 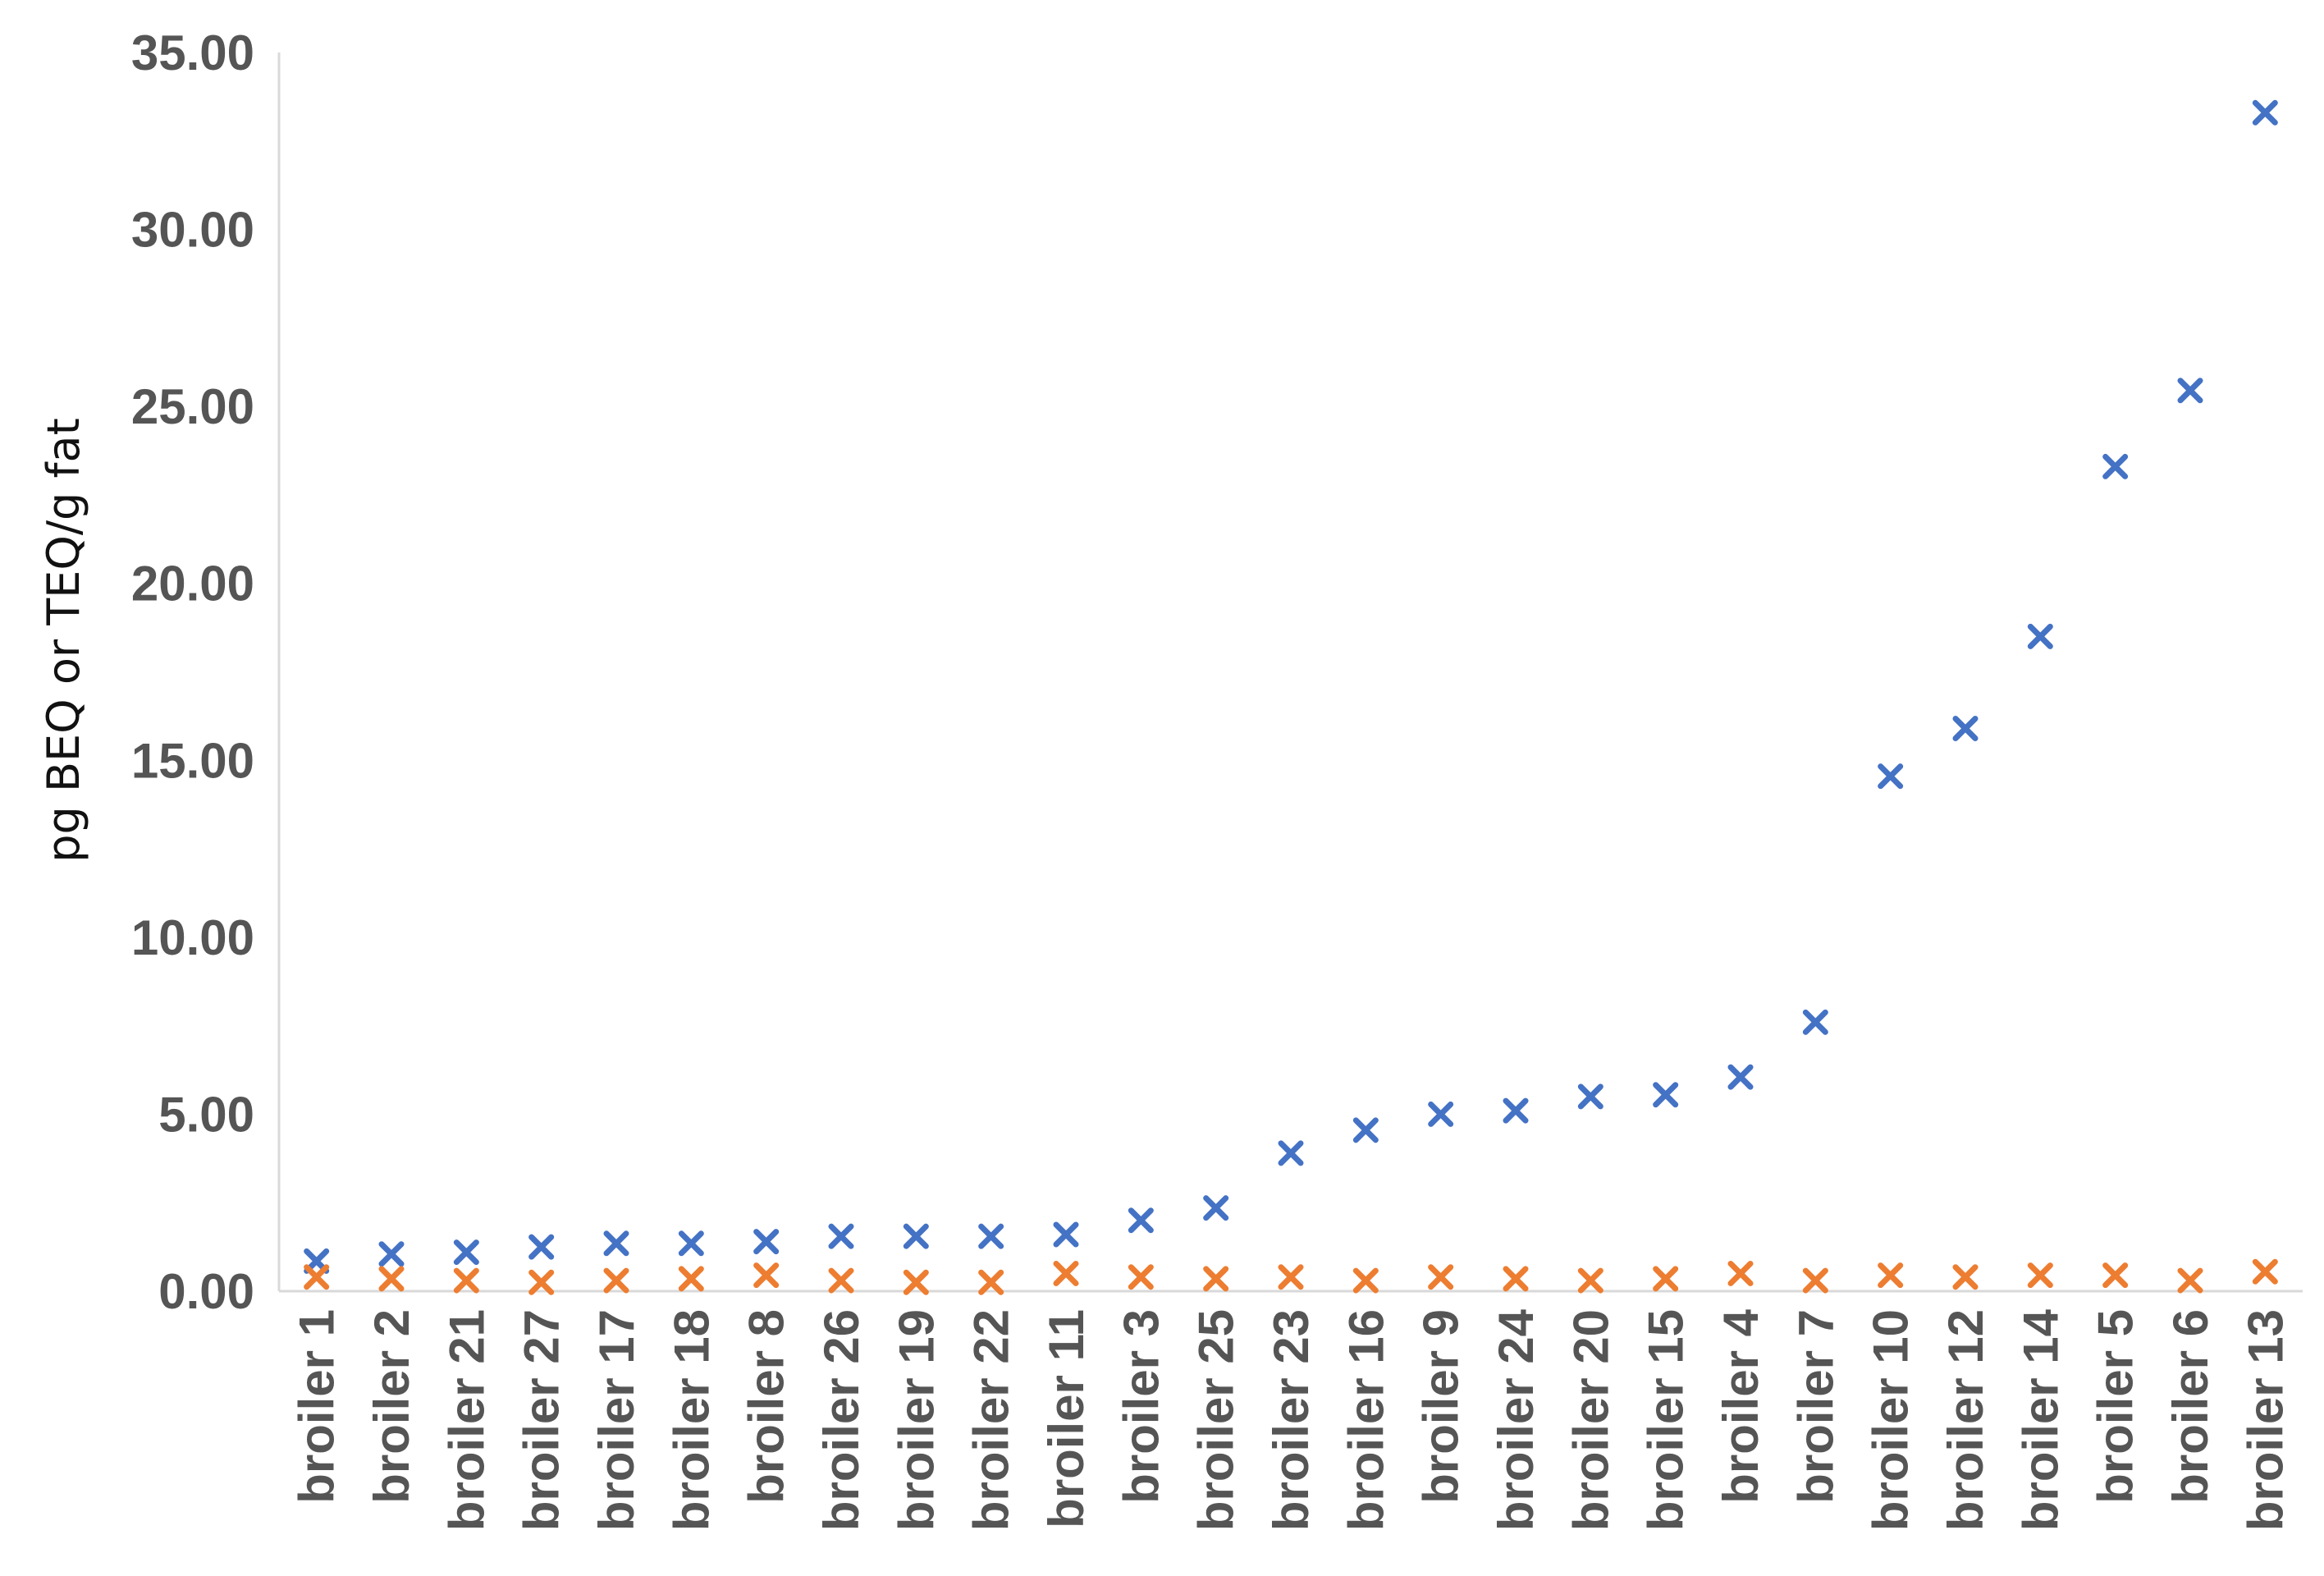 What do you see at coordinates (317, 1406) in the screenshot?
I see `x-tick-label: broiler 1` at bounding box center [317, 1406].